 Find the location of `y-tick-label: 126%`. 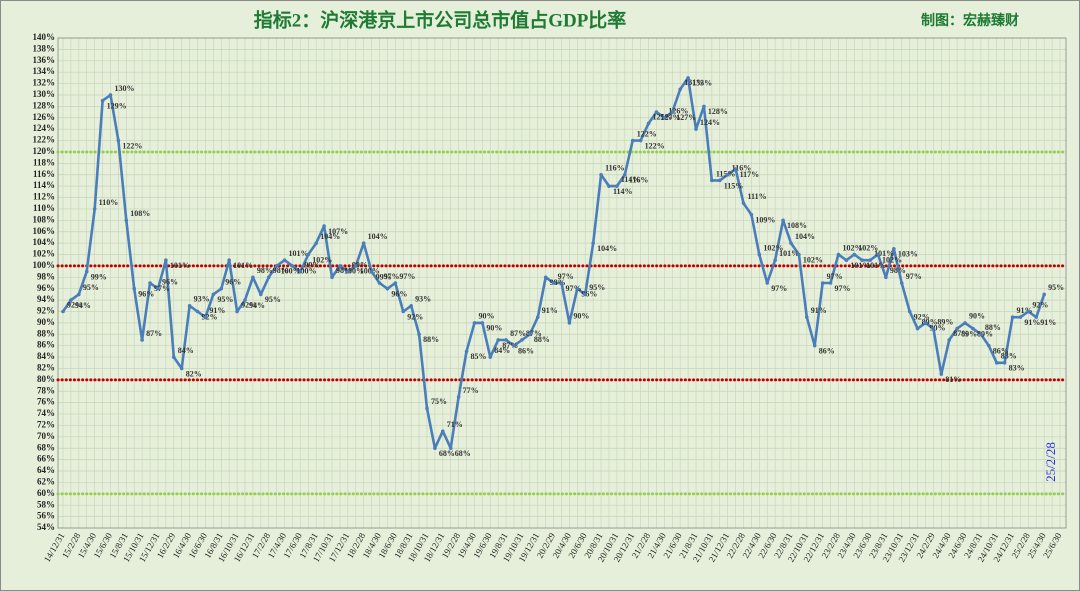

y-tick-label: 126% is located at coordinates (44, 117).